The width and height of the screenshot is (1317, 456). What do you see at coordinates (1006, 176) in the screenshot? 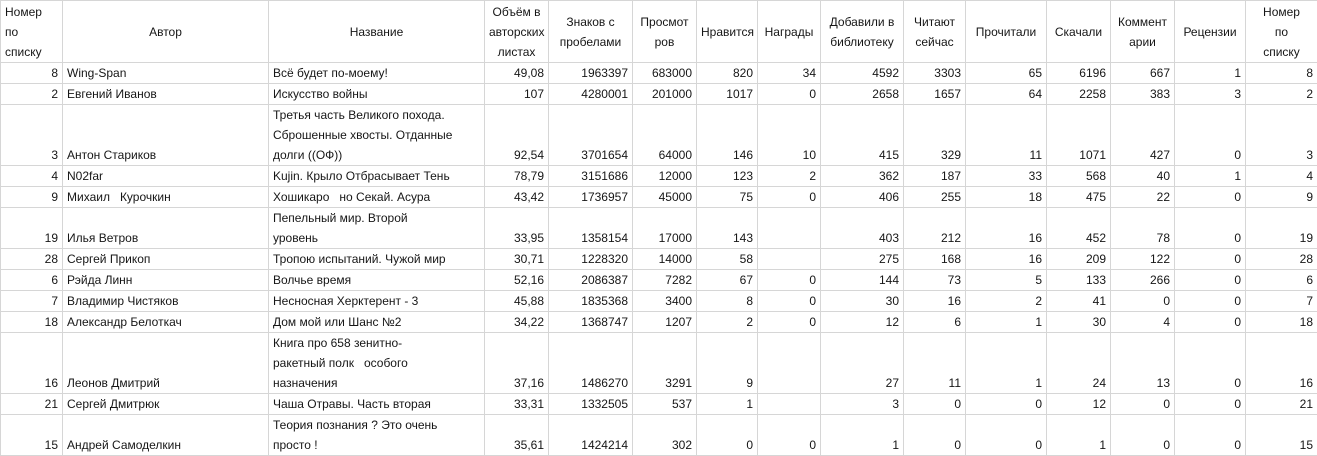
I see `cell-finished-reading: 33` at bounding box center [1006, 176].